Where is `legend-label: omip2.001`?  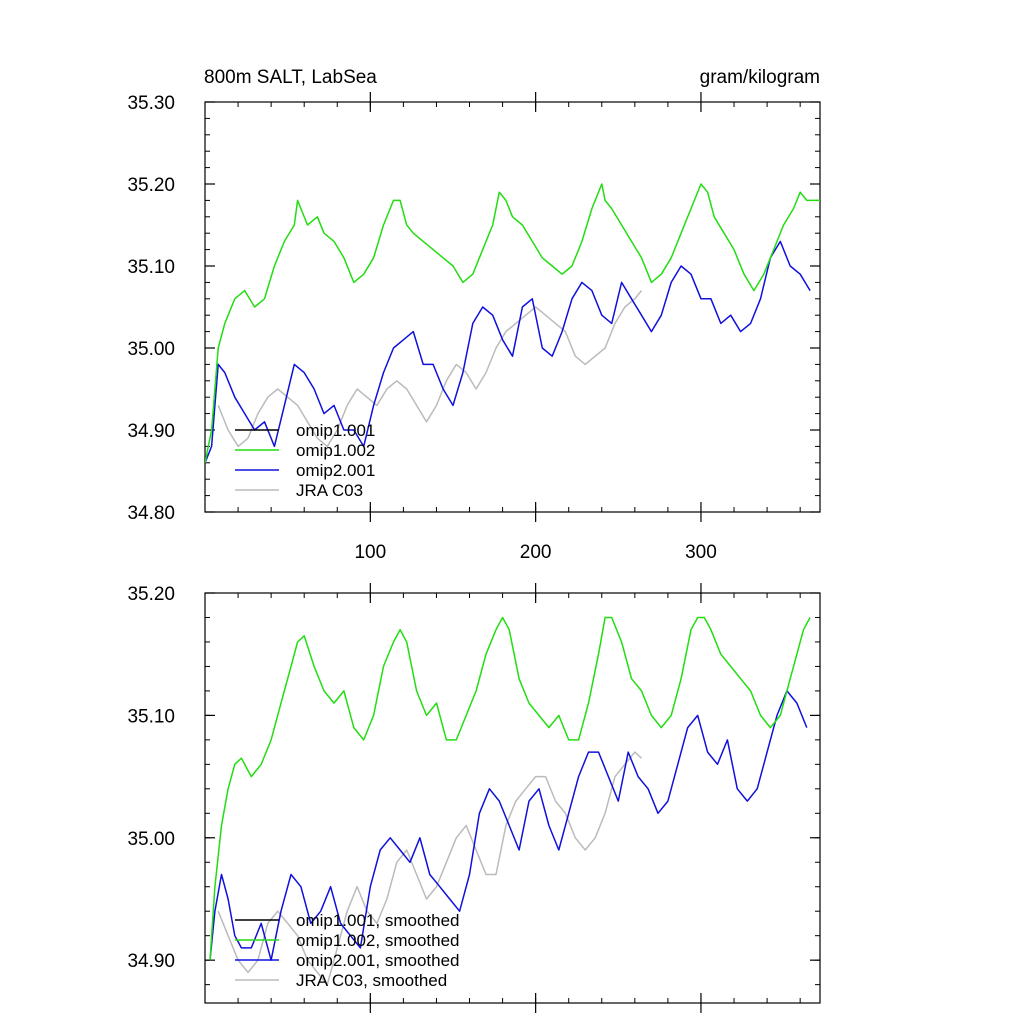
legend-label: omip2.001 is located at coordinates (335, 470).